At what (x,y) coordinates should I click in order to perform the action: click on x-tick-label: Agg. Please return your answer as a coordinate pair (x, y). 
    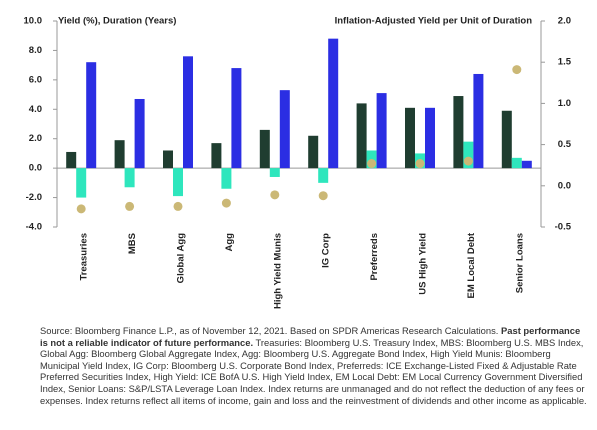
    Looking at the image, I should click on (229, 242).